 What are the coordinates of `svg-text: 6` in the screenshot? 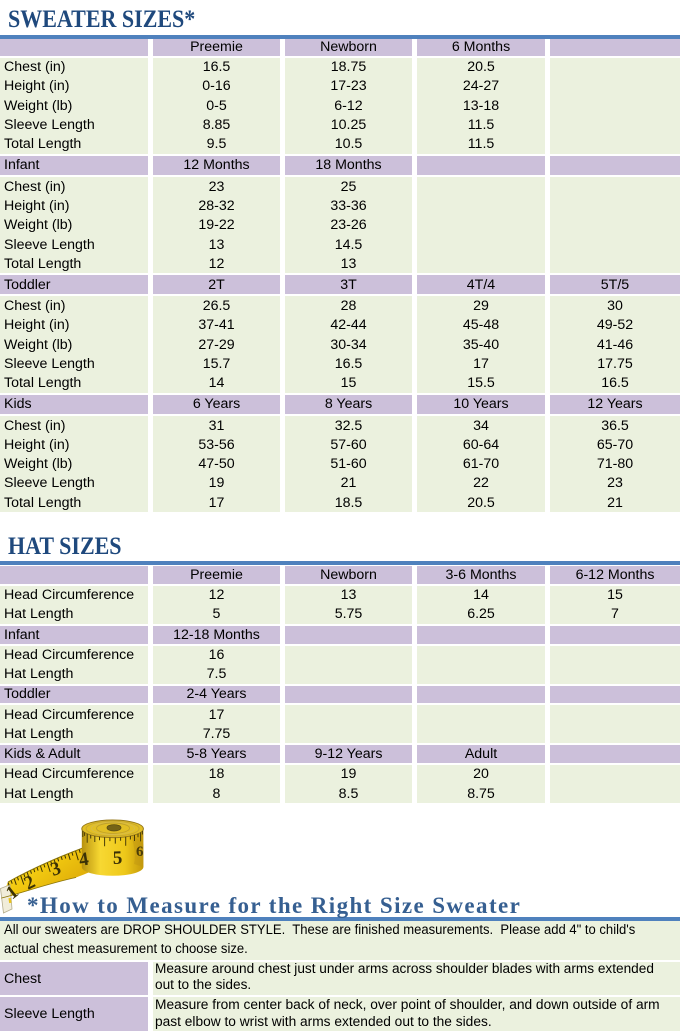 It's located at (140, 852).